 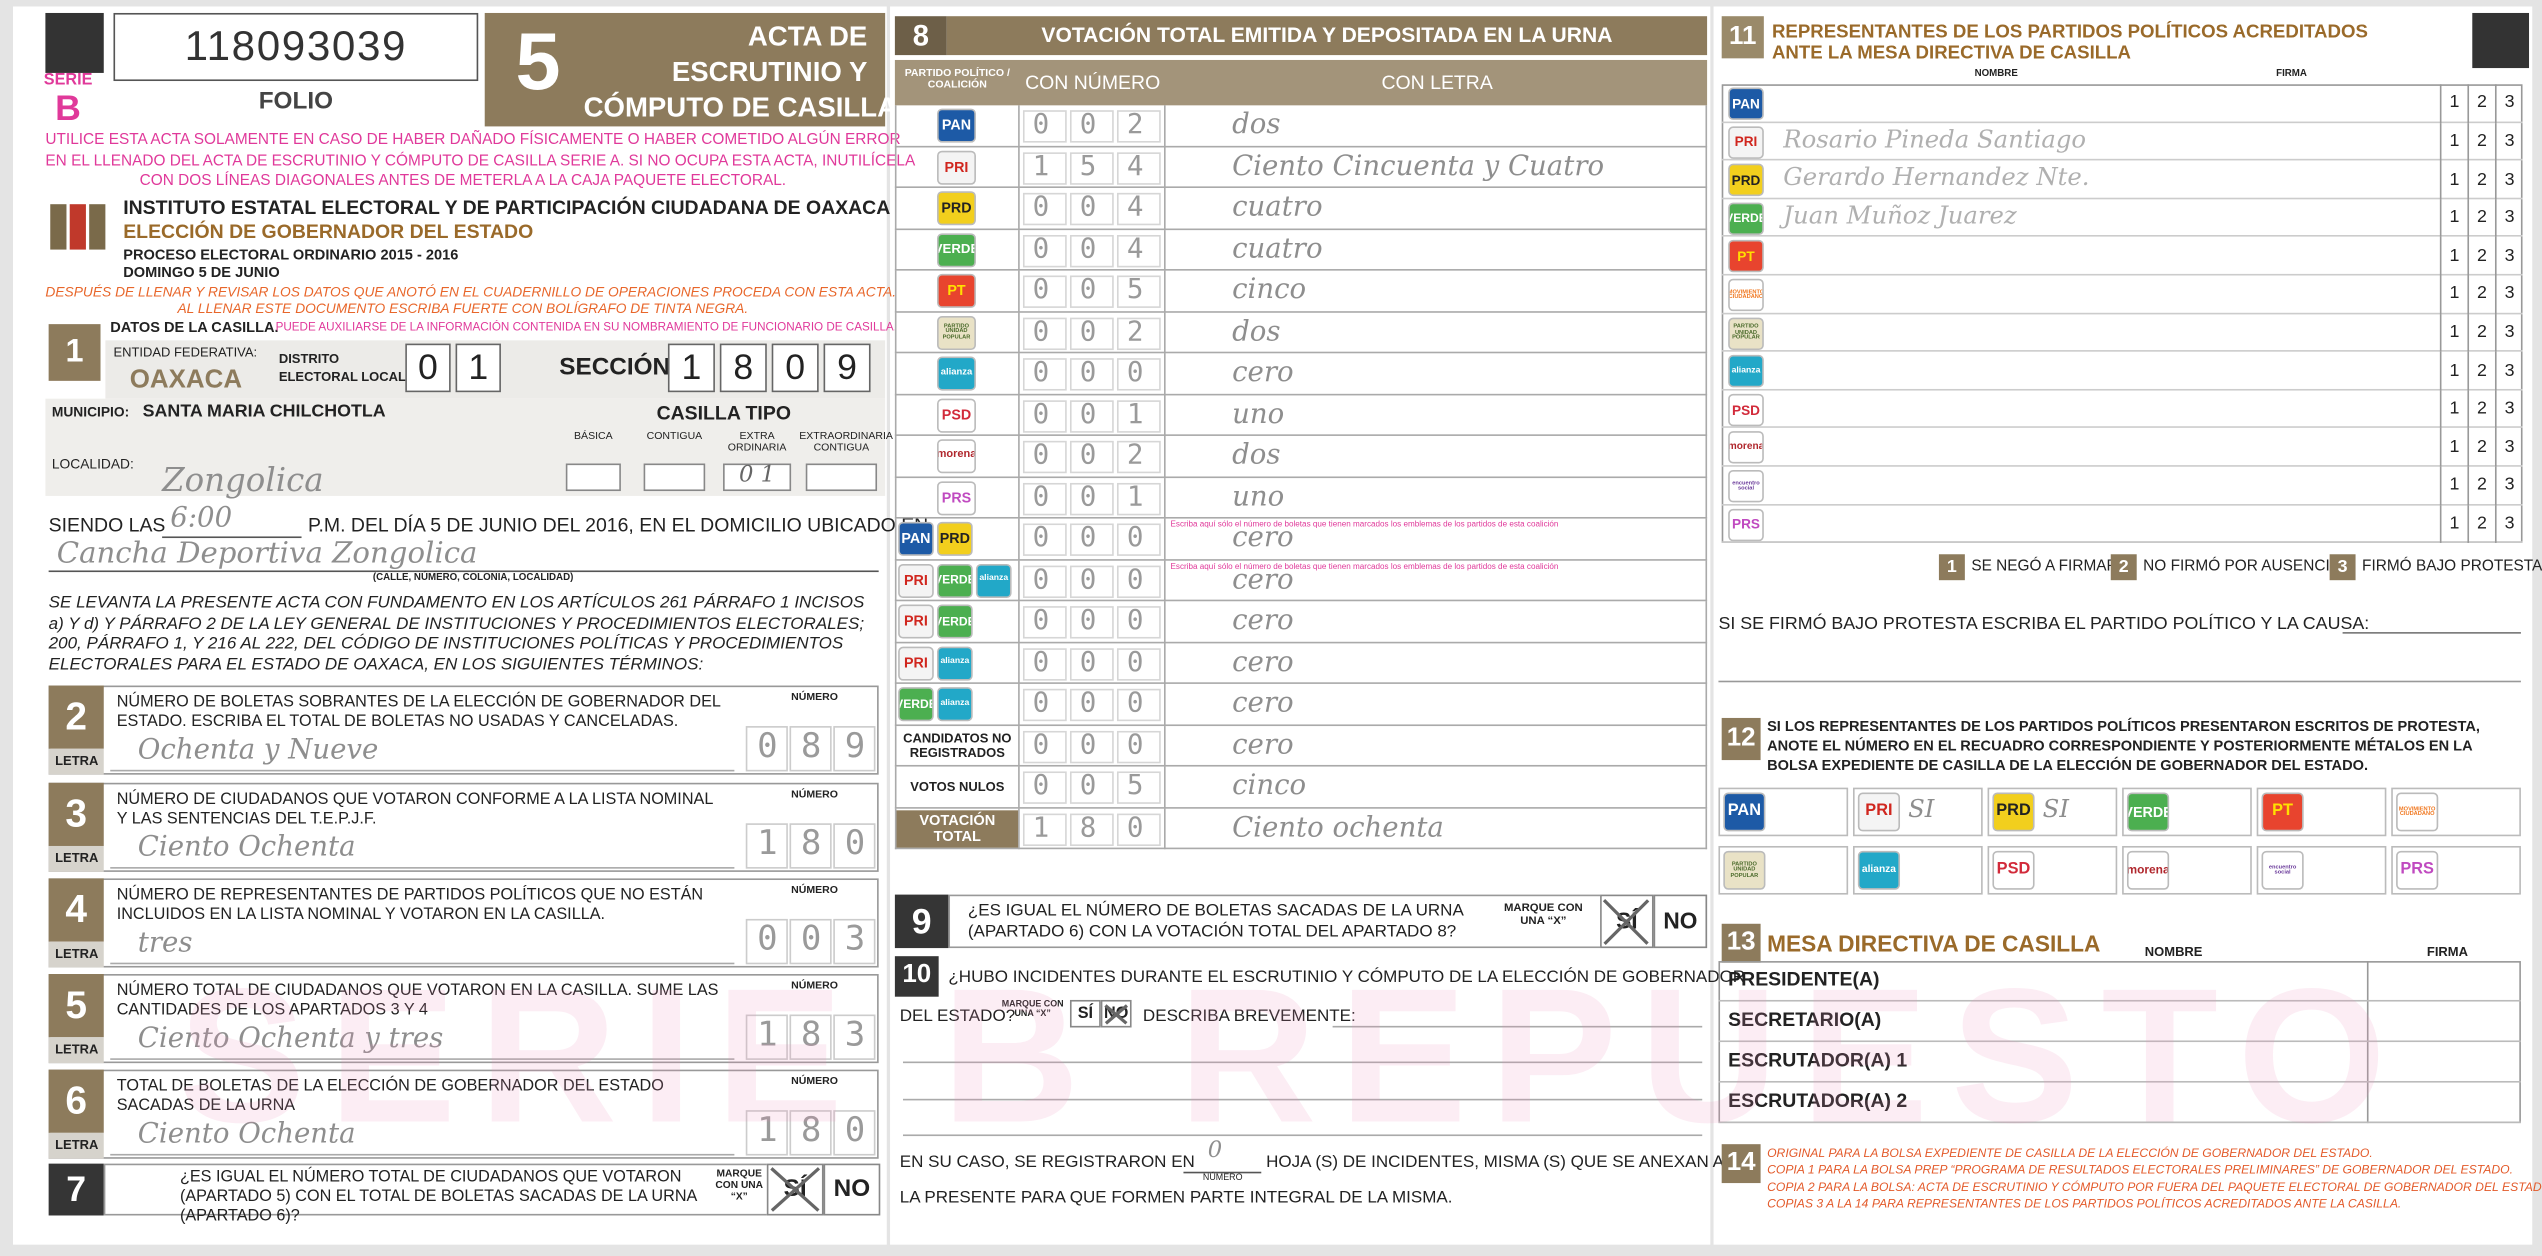 What do you see at coordinates (921, 921) in the screenshot?
I see `section-number: 9` at bounding box center [921, 921].